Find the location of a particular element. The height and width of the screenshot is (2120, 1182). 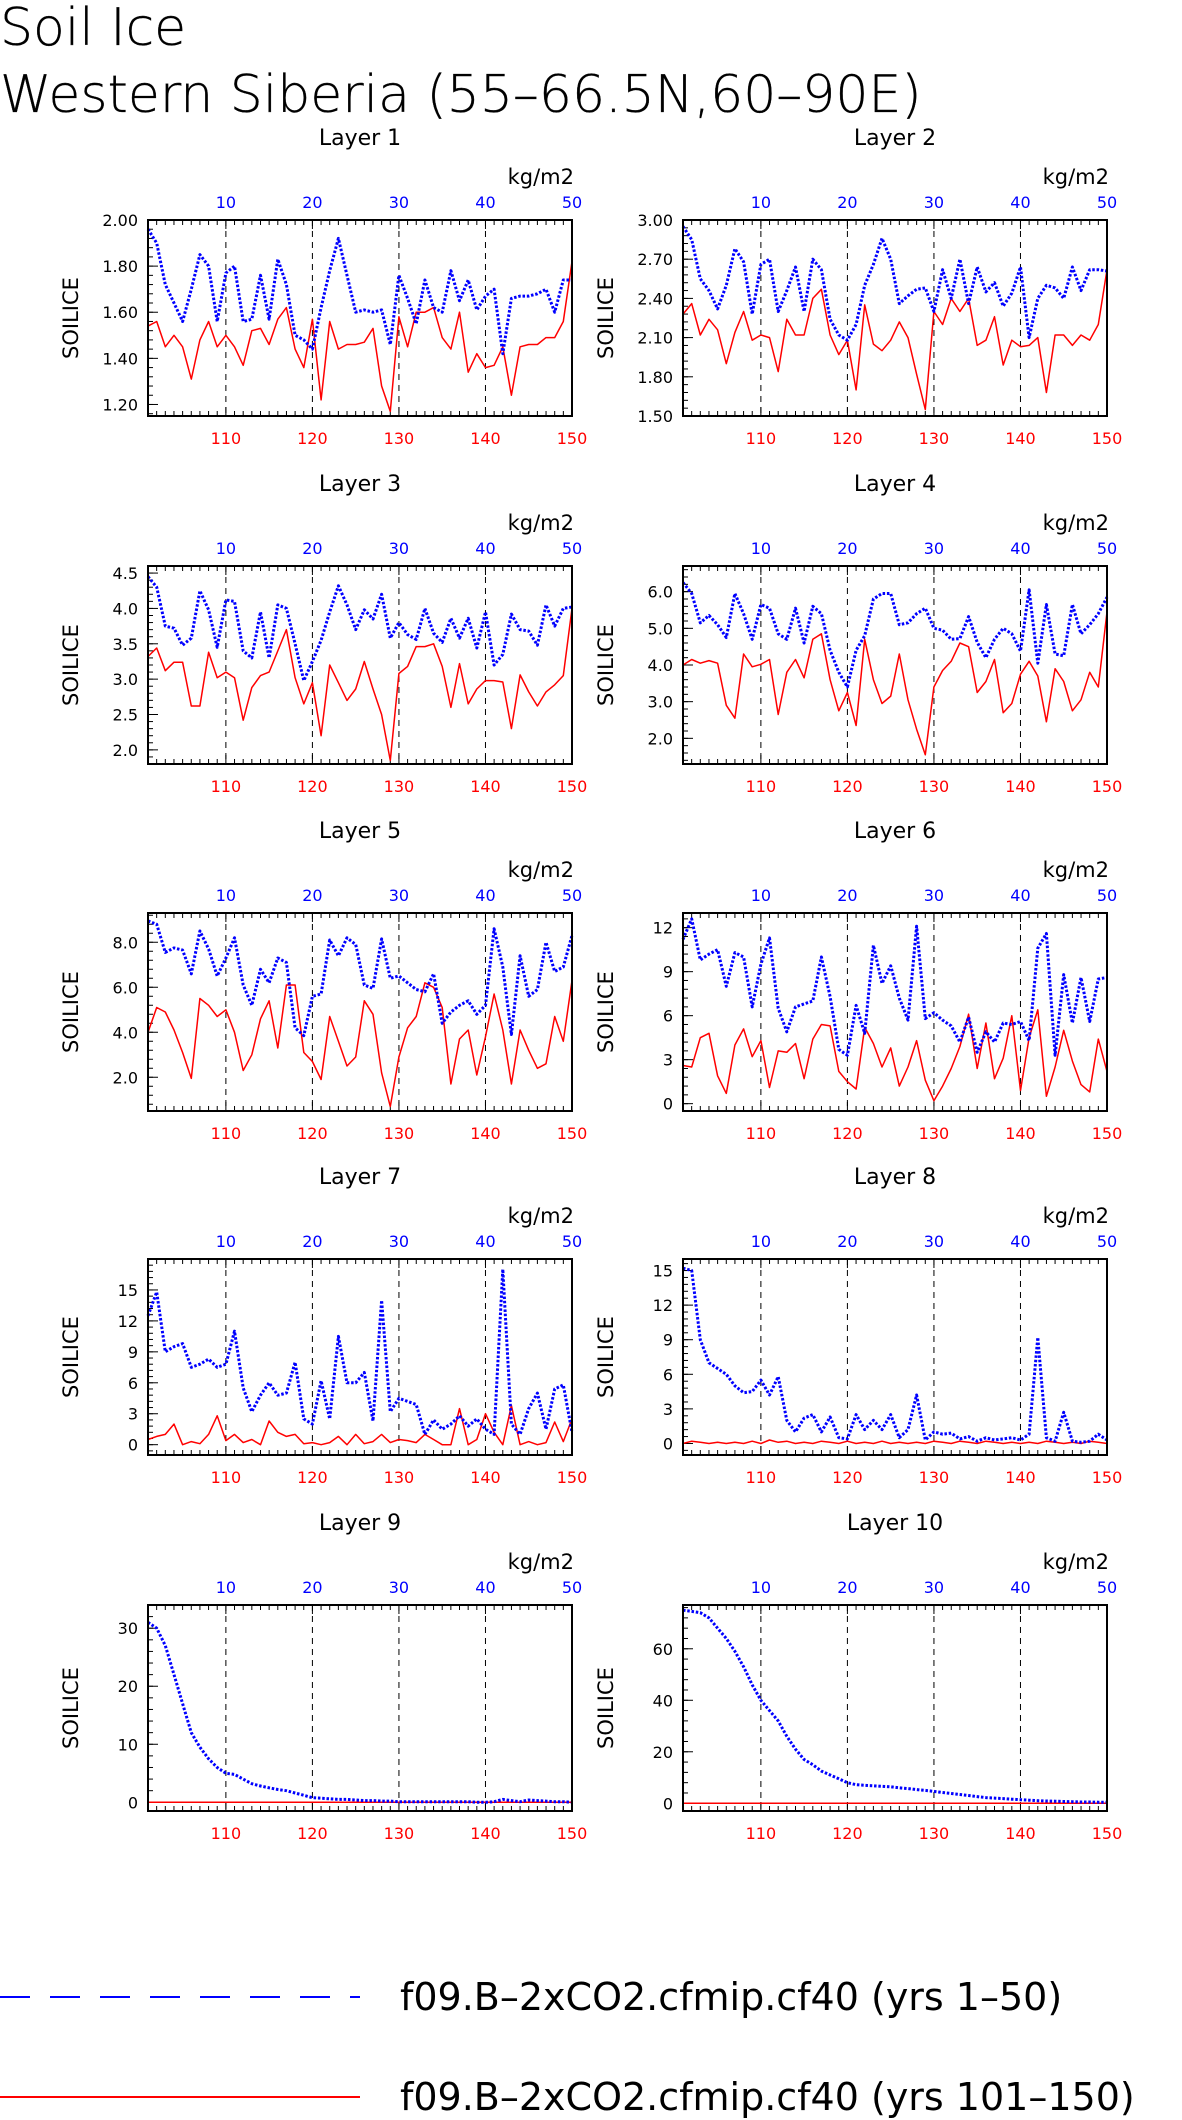

panel-title: Layer 7 is located at coordinates (360, 1177).